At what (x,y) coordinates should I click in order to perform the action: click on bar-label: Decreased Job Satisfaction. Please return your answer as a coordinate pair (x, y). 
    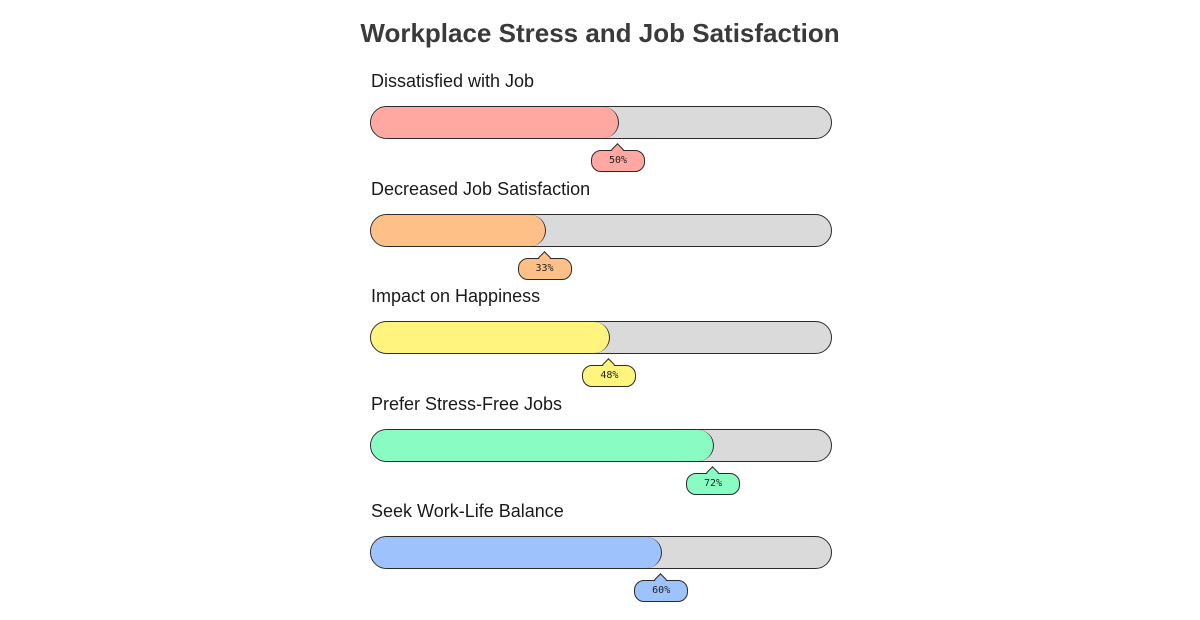
    Looking at the image, I should click on (481, 188).